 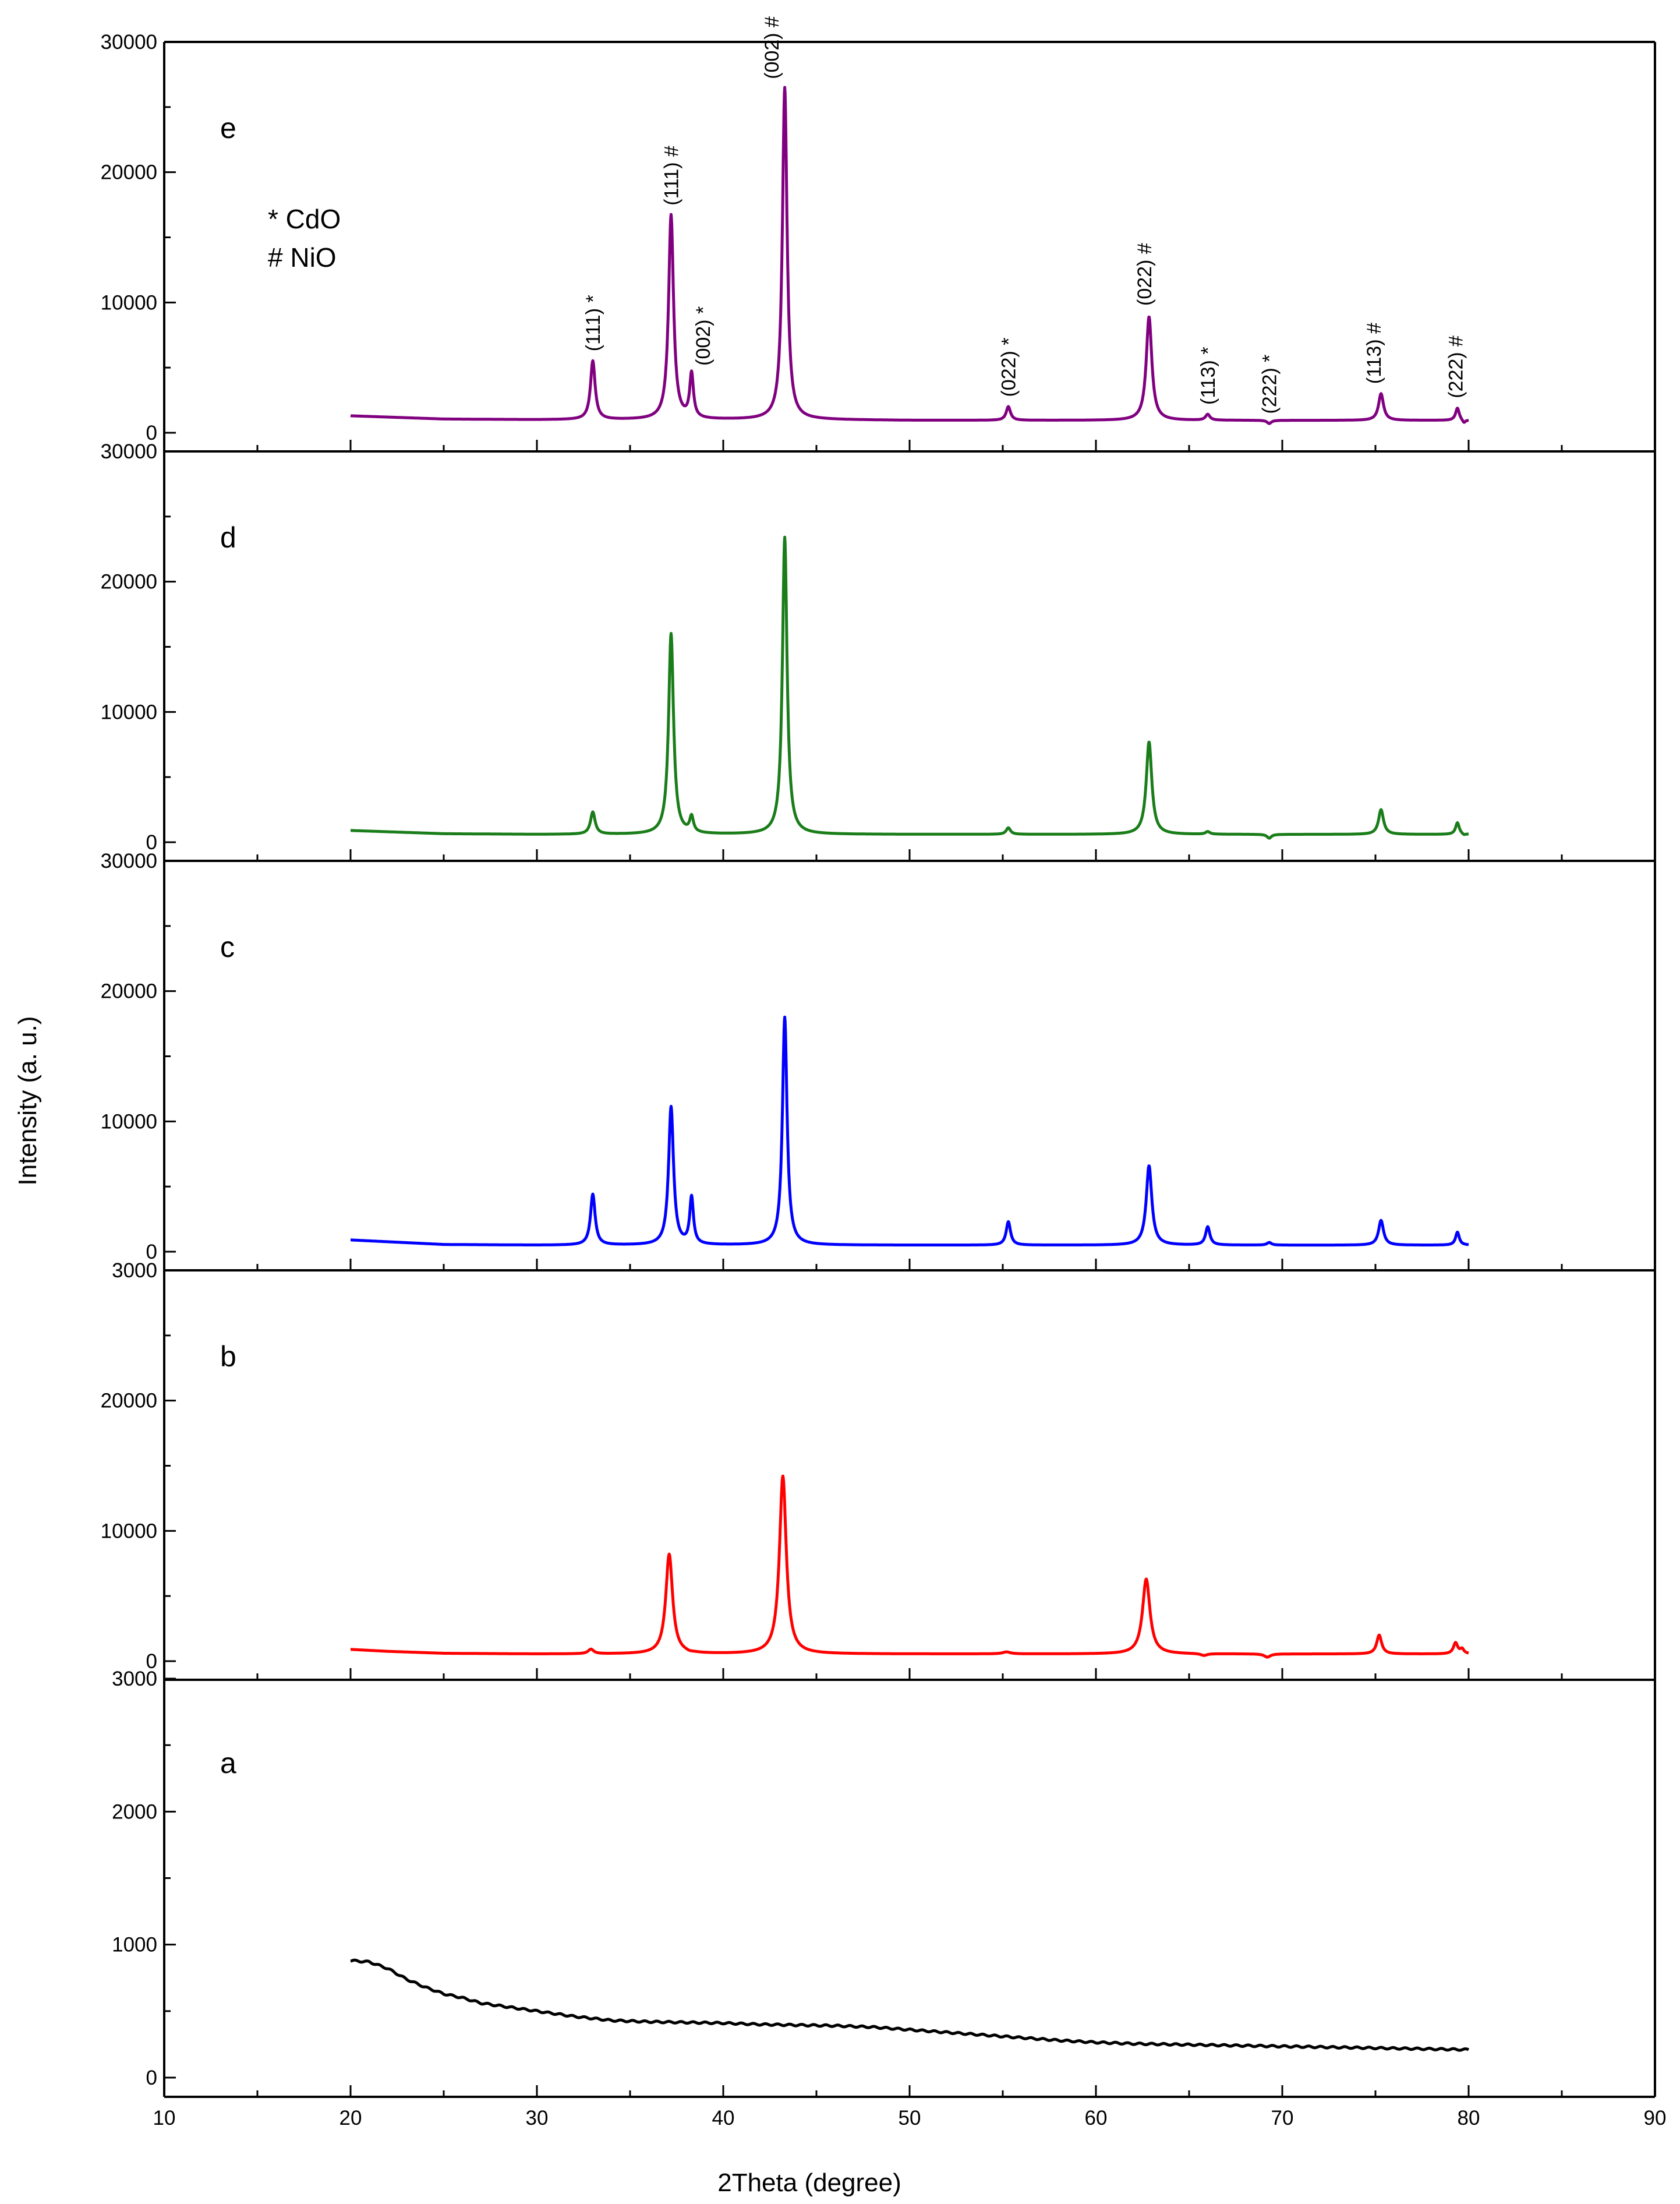 I want to click on panel-c-y-tick-label: 20000, so click(x=129, y=992).